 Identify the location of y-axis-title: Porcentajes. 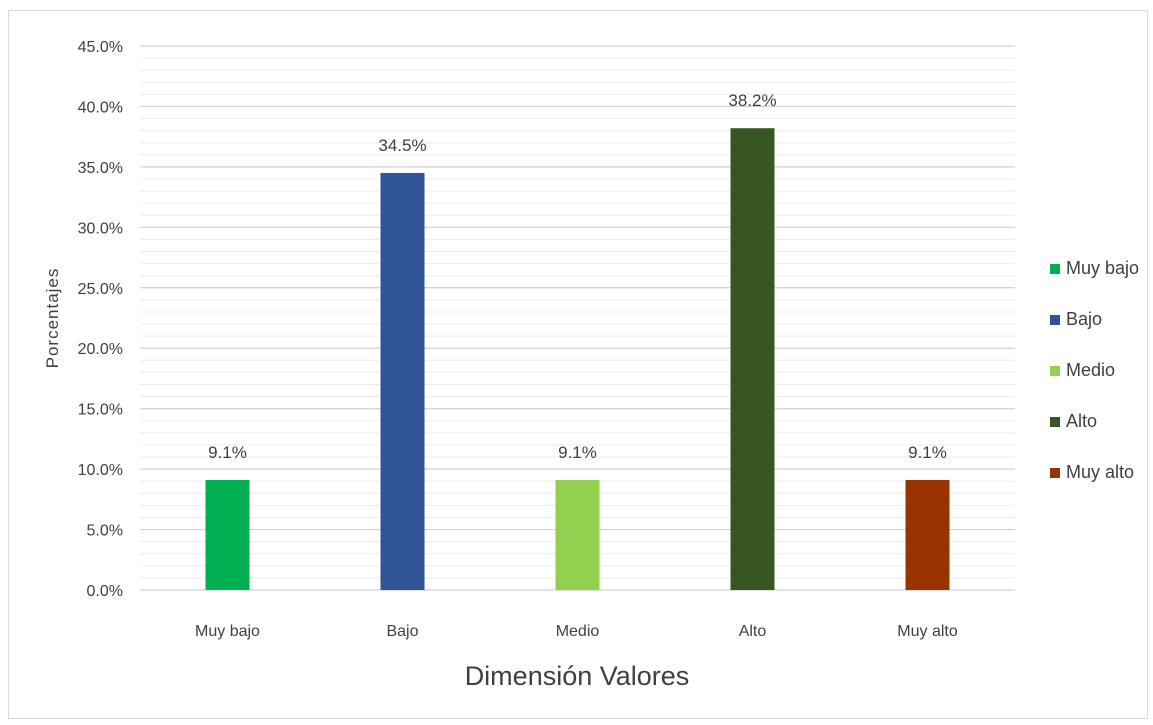
(52, 318).